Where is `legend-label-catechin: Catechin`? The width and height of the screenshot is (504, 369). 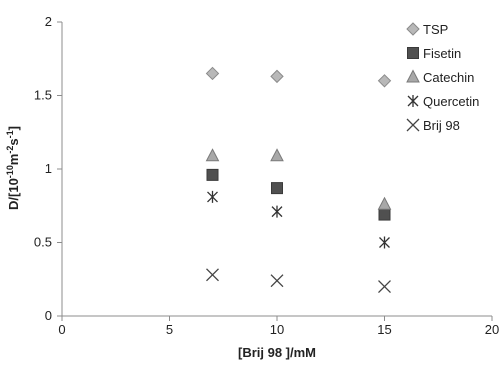 legend-label-catechin: Catechin is located at coordinates (448, 77).